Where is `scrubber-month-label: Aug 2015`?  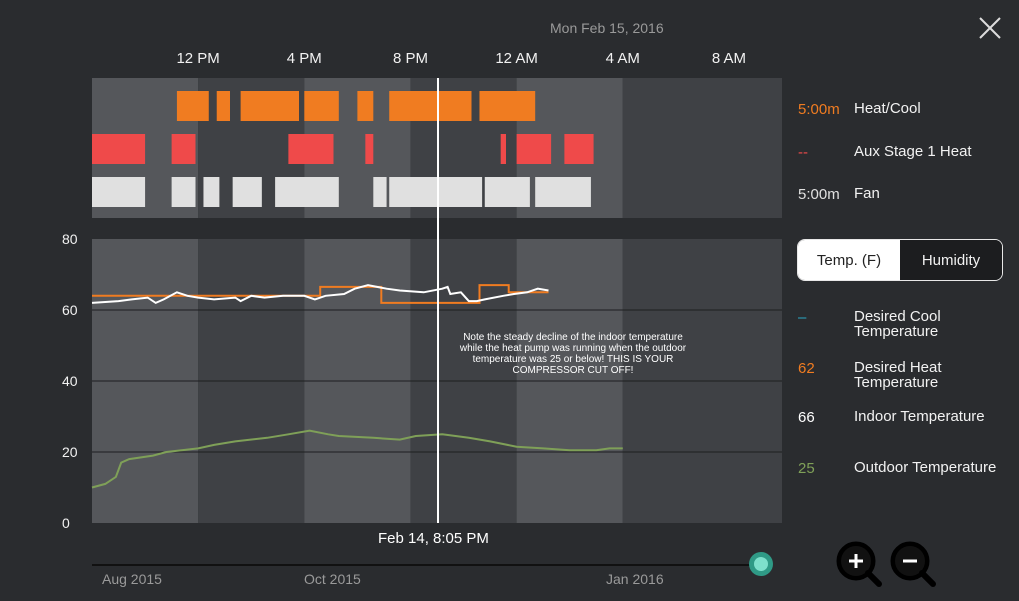 scrubber-month-label: Aug 2015 is located at coordinates (132, 579).